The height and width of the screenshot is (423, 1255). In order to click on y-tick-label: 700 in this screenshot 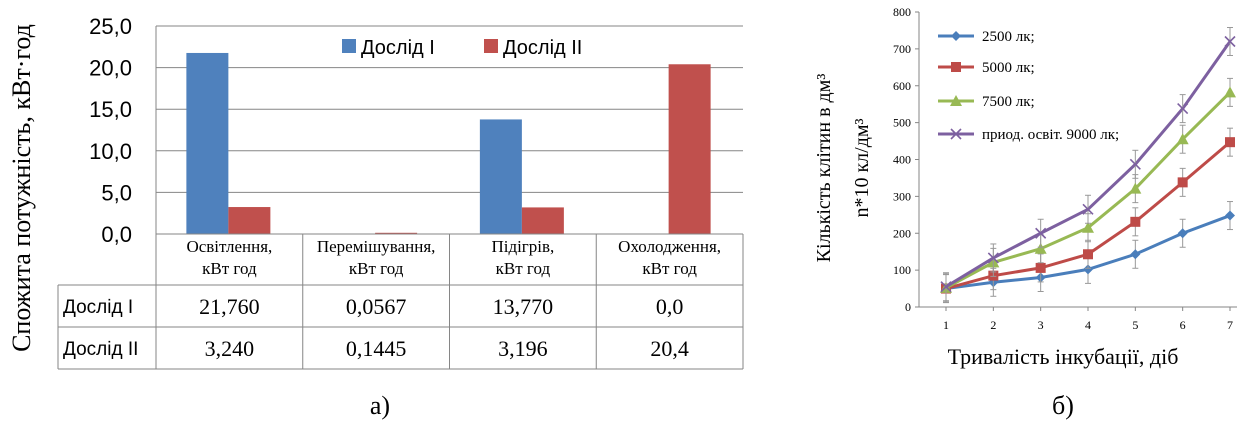, I will do `click(902, 49)`.